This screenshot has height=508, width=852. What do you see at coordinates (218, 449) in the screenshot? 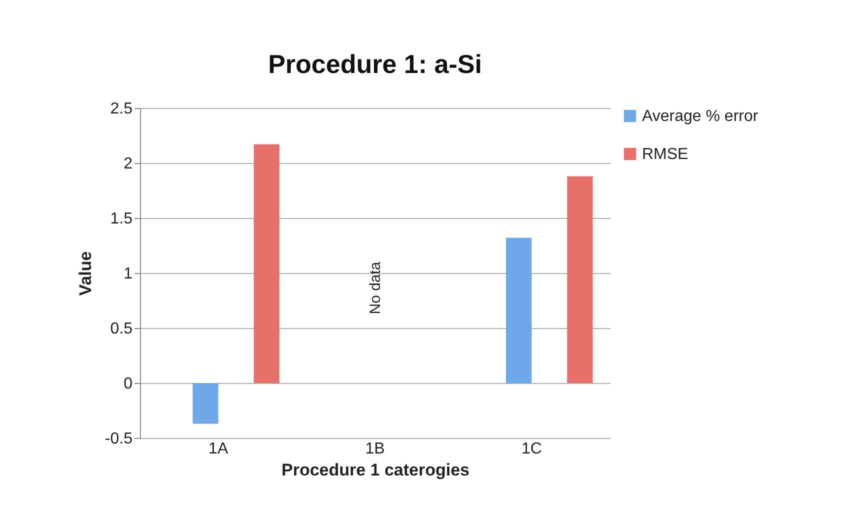
I see `x-tick-label: 1A` at bounding box center [218, 449].